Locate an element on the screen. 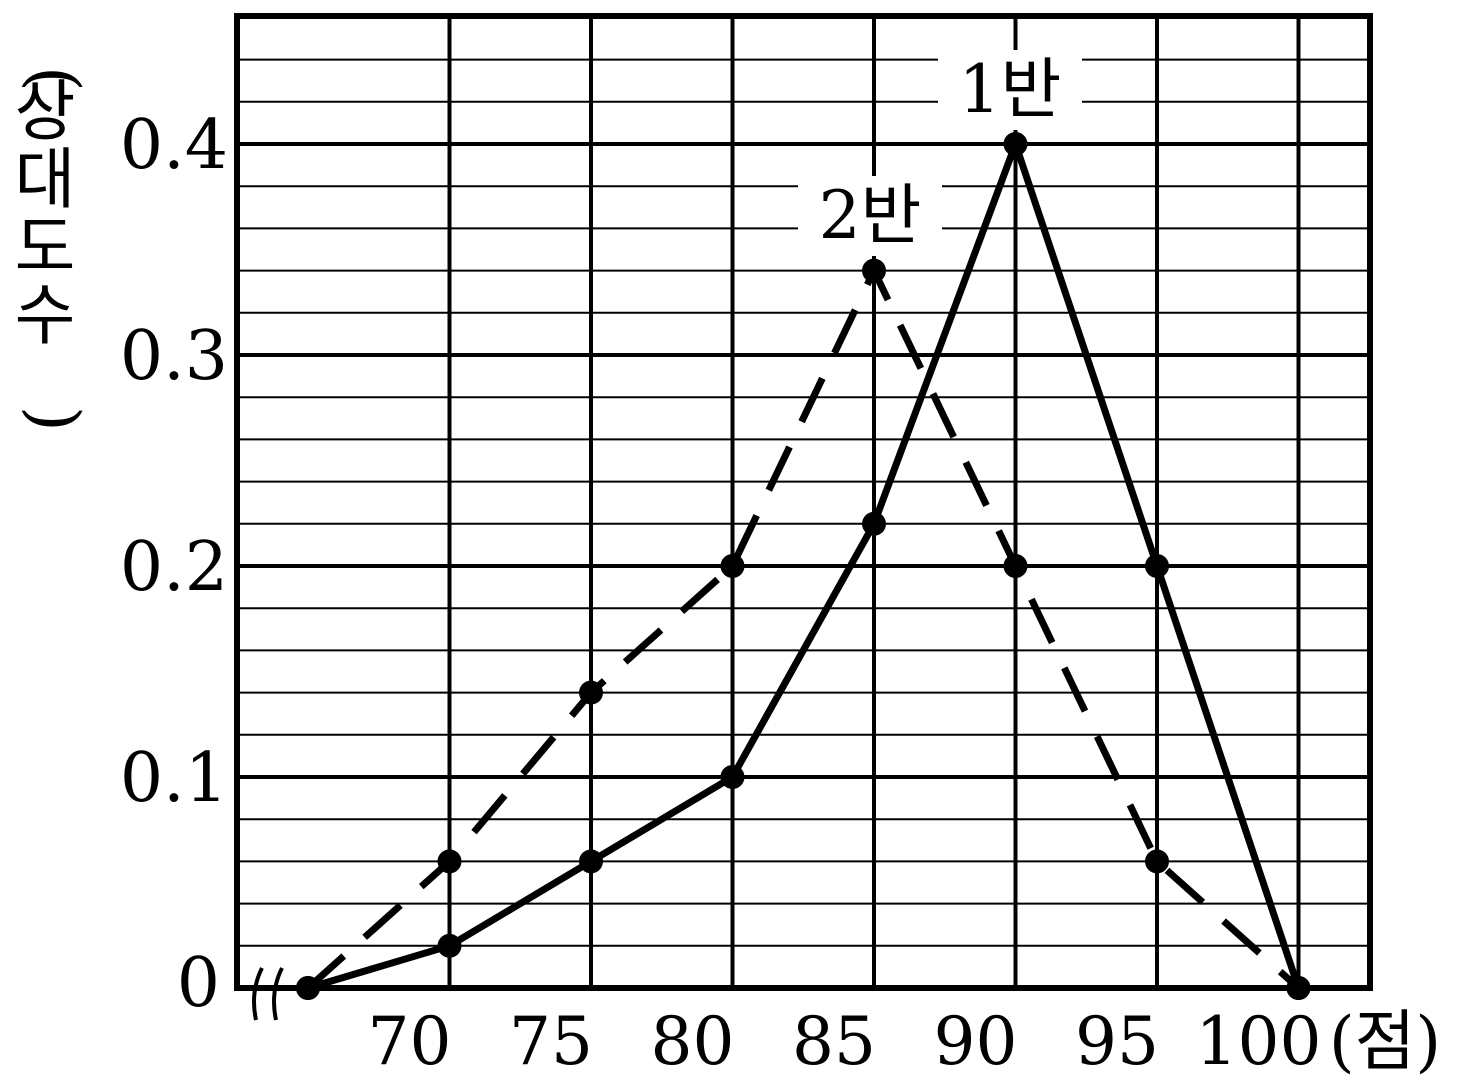 The width and height of the screenshot is (1465, 1092). y-axis-label-char: 도 is located at coordinates (45, 247).